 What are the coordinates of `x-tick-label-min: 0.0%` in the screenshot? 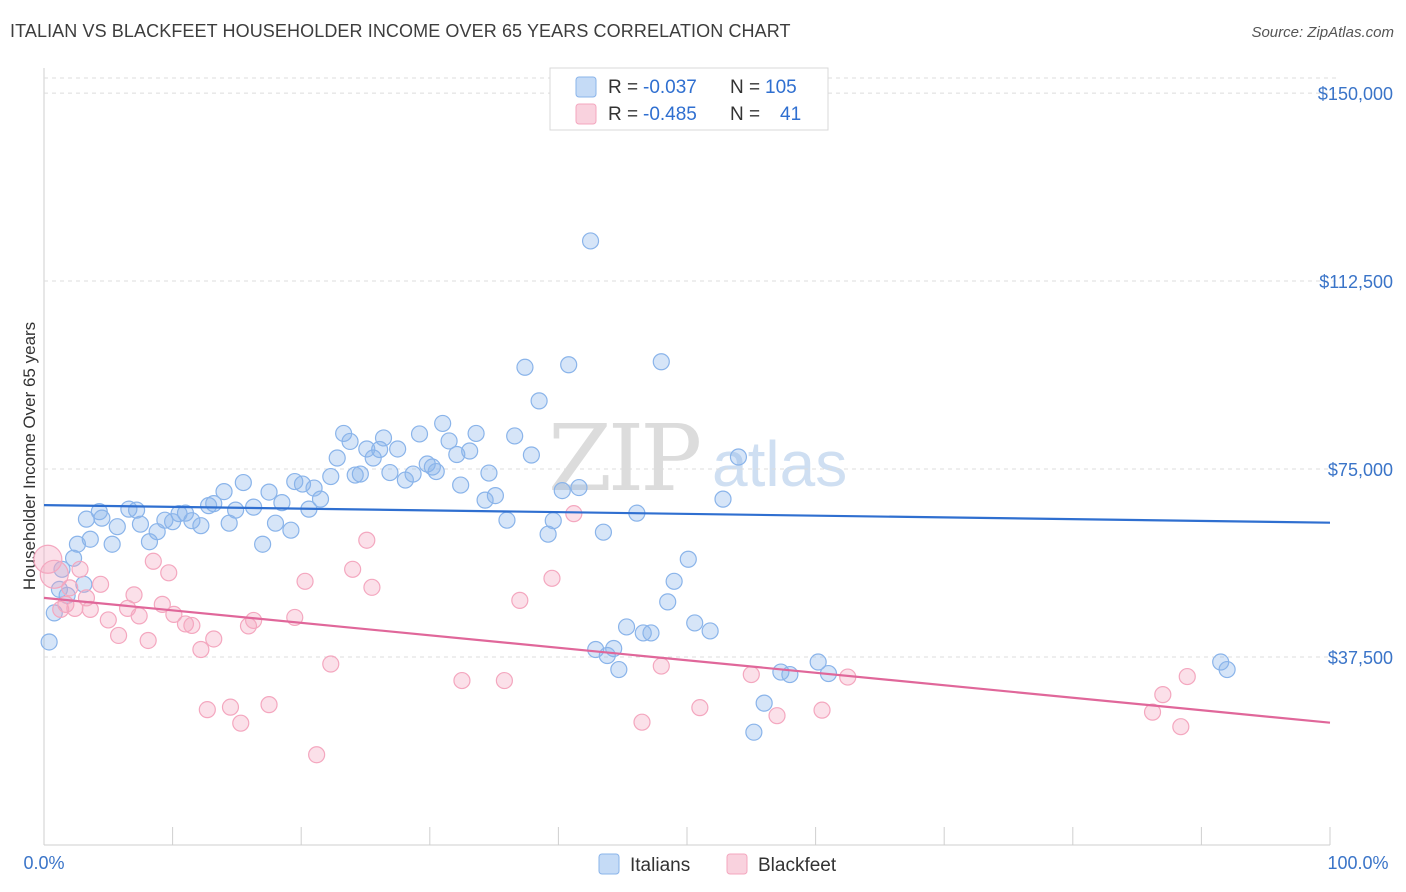 It's located at (43, 863).